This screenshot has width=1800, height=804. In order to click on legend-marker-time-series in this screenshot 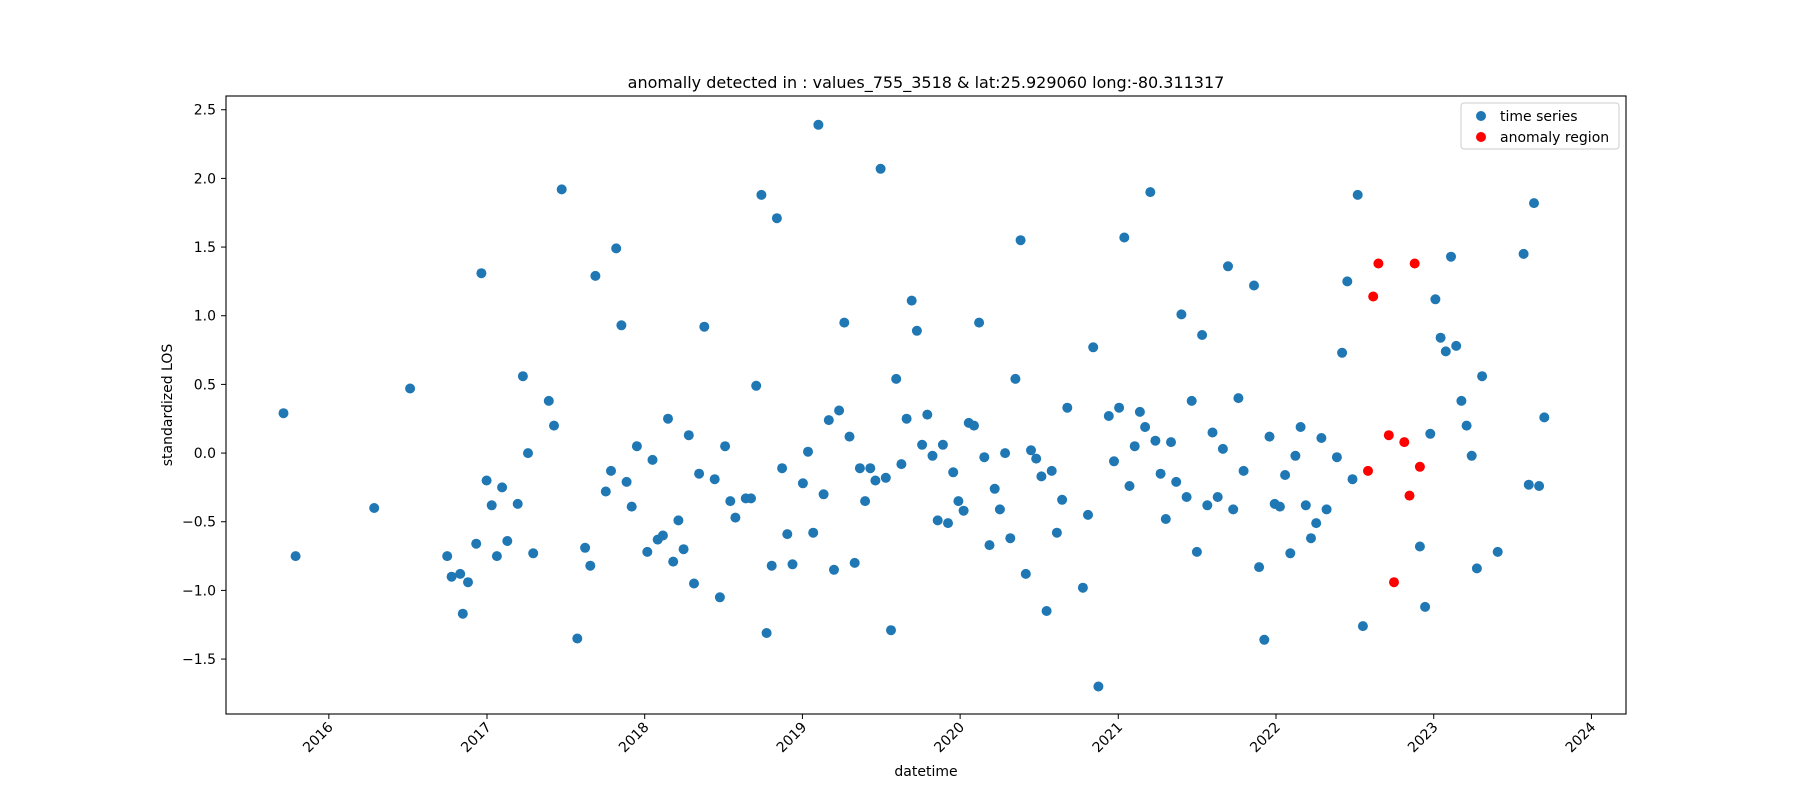, I will do `click(1481, 116)`.